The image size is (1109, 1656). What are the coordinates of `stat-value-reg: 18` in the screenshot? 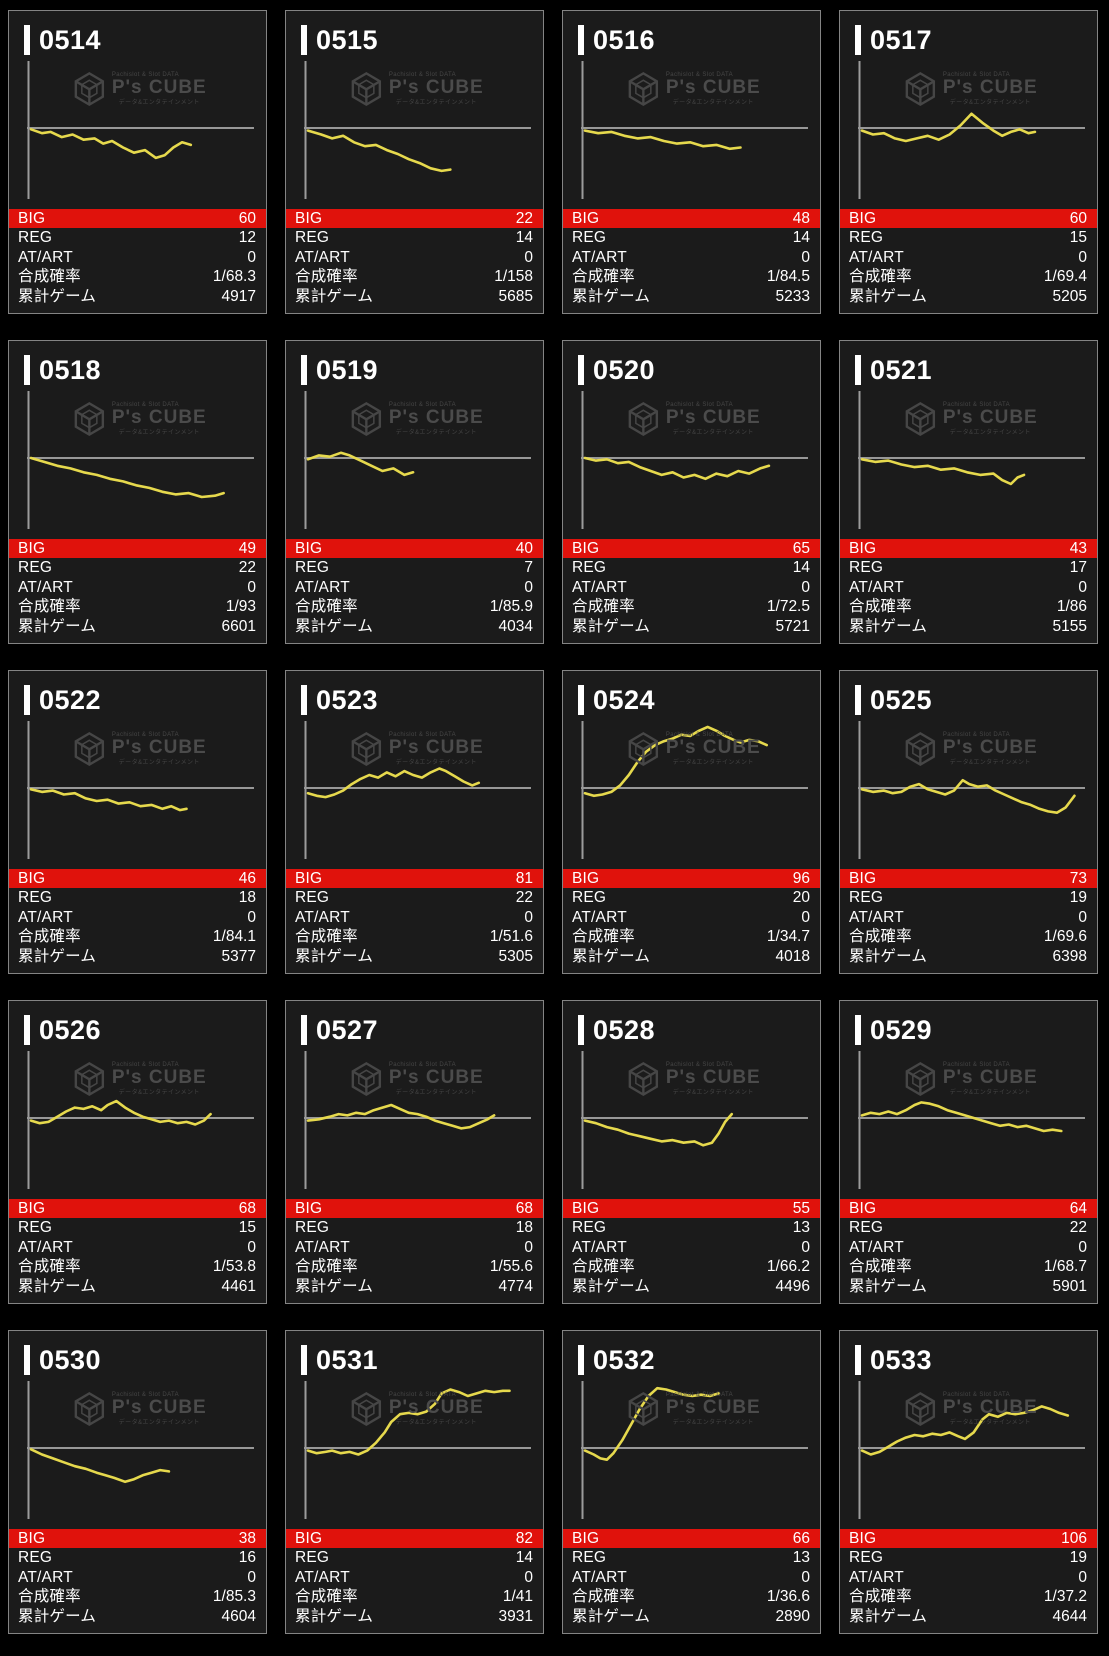 It's located at (524, 1227).